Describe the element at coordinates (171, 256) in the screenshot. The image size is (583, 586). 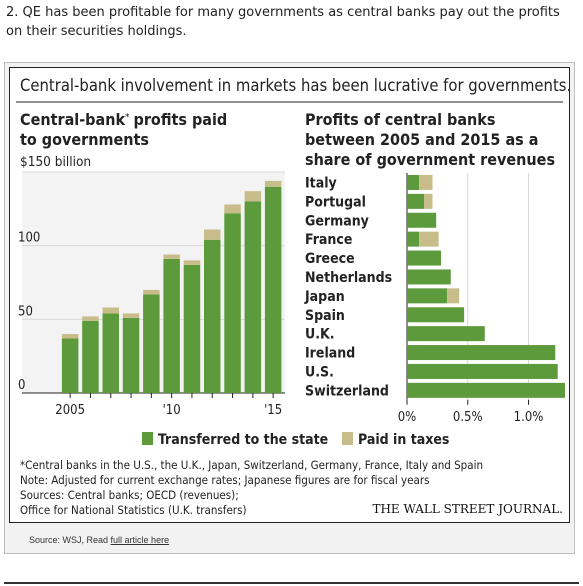
I see `bar-taxes-2010` at that location.